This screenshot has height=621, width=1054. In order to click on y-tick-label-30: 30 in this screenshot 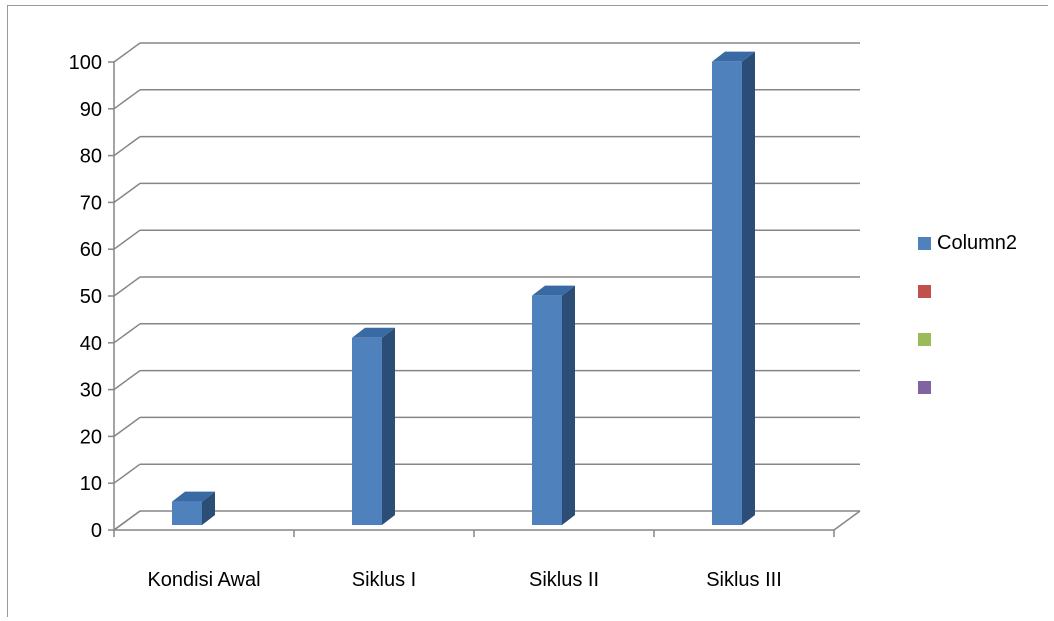, I will do `click(91, 391)`.